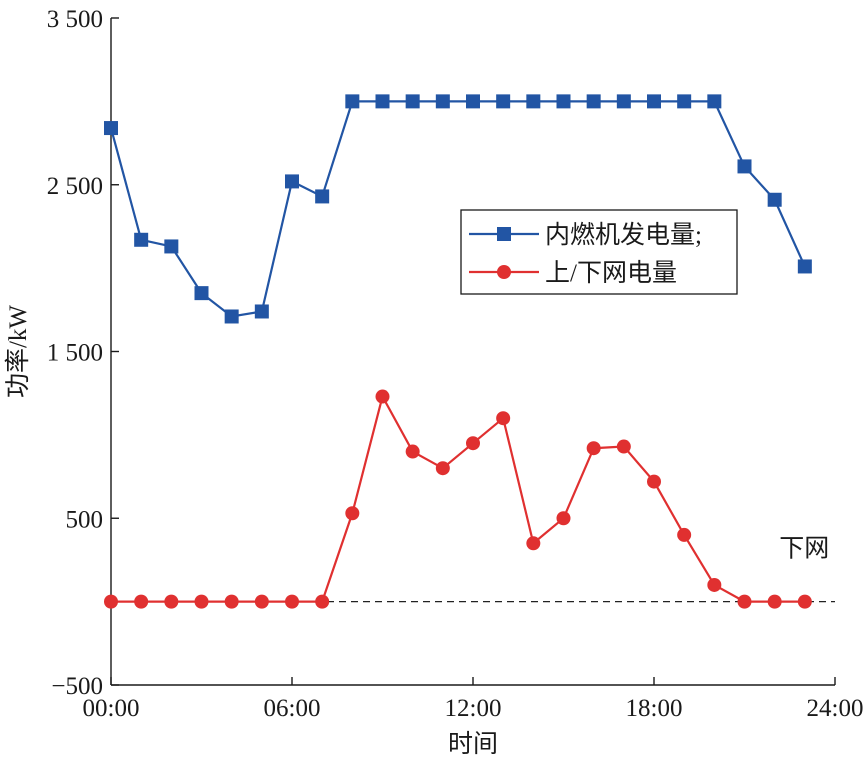  Describe the element at coordinates (473, 708) in the screenshot. I see `x-tick-label: 12:00` at that location.